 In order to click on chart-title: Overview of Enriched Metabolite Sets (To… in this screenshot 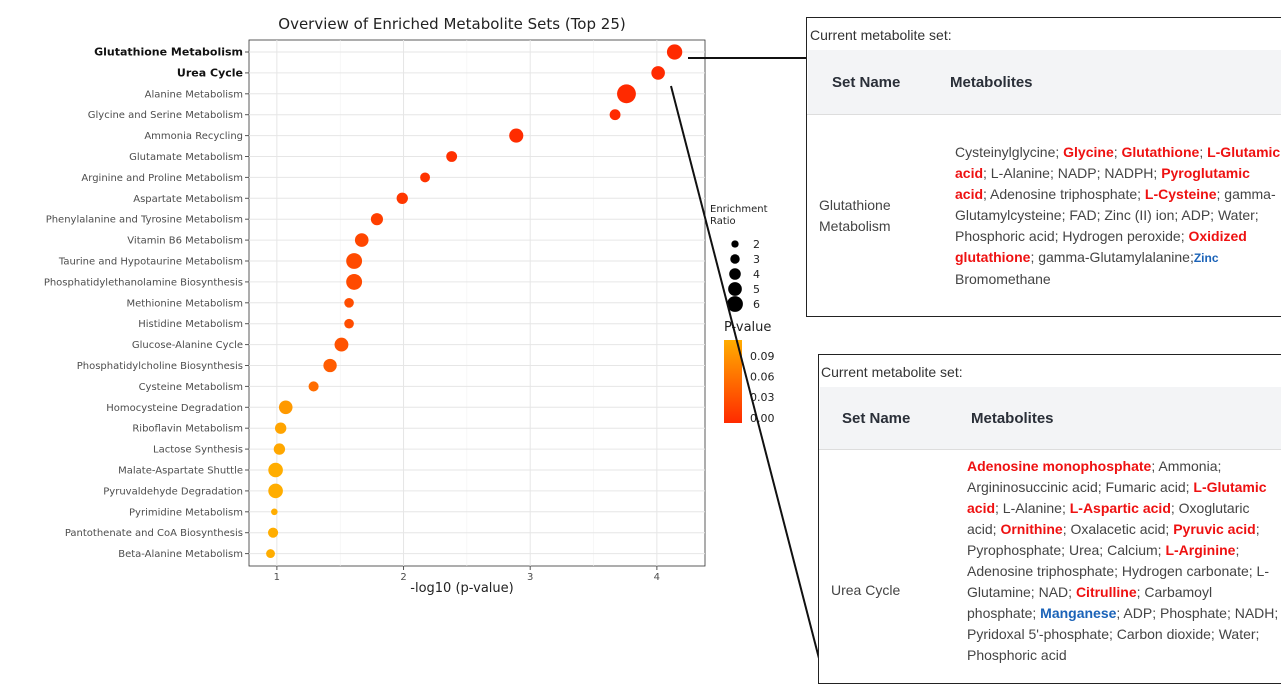, I will do `click(451, 24)`.